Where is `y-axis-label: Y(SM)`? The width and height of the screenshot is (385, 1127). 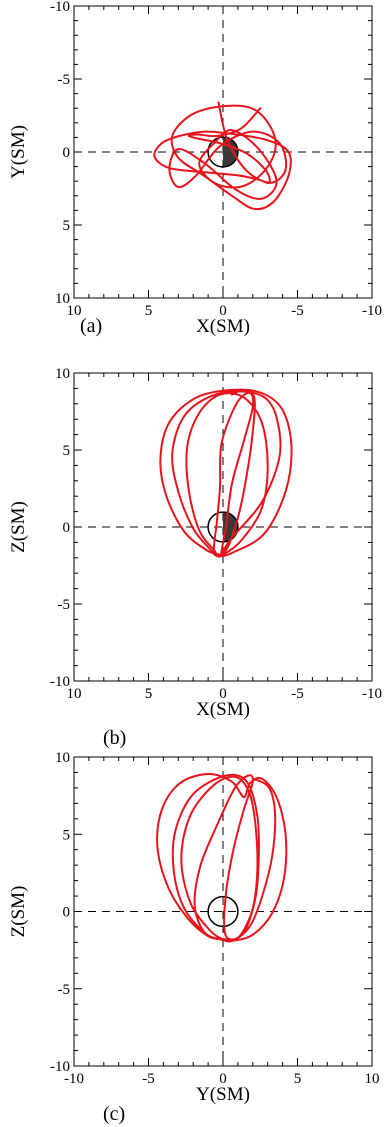
y-axis-label: Y(SM) is located at coordinates (18, 152).